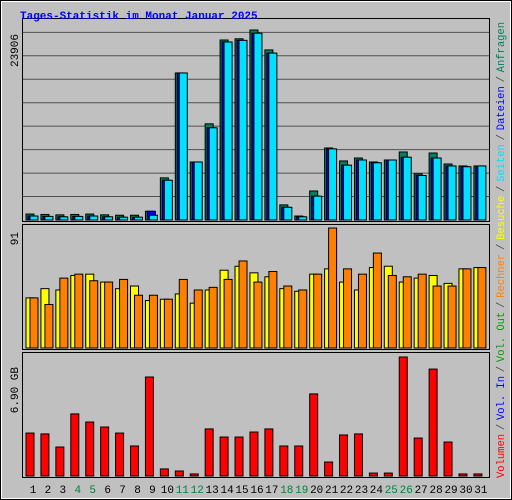  Describe the element at coordinates (406, 491) in the screenshot. I see `x-tick-label: 26` at that location.